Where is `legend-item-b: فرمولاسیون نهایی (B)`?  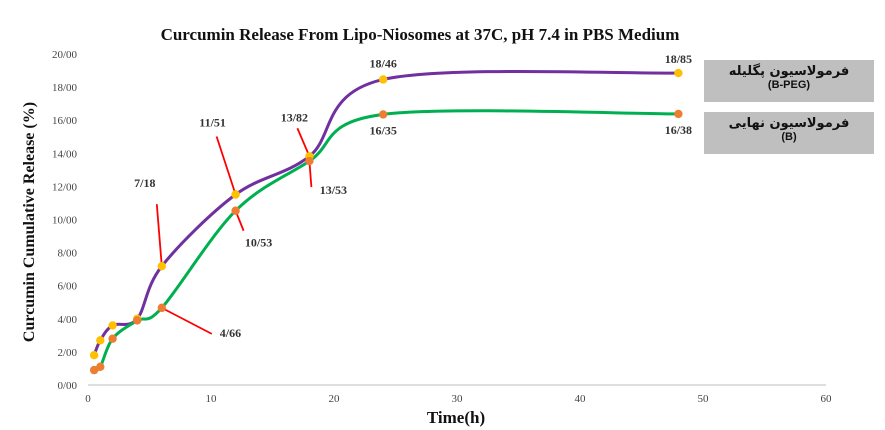
legend-item-b: فرمولاسیون نهایی (B) is located at coordinates (789, 133).